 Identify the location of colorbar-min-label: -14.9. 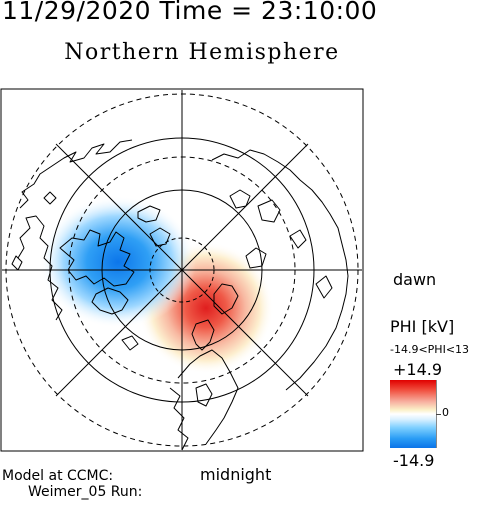
(414, 460).